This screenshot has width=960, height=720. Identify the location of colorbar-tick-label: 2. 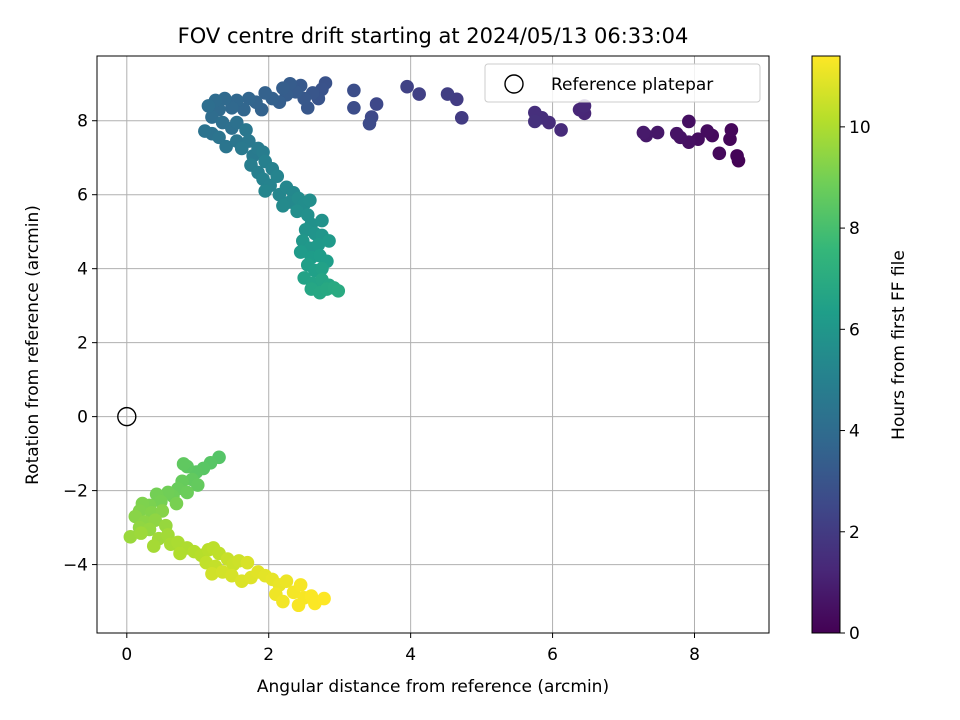
(854, 533).